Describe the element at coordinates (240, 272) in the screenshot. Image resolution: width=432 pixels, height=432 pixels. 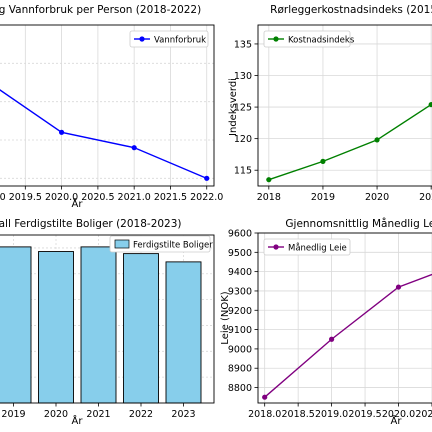
I see `y-tick-label: 9400` at that location.